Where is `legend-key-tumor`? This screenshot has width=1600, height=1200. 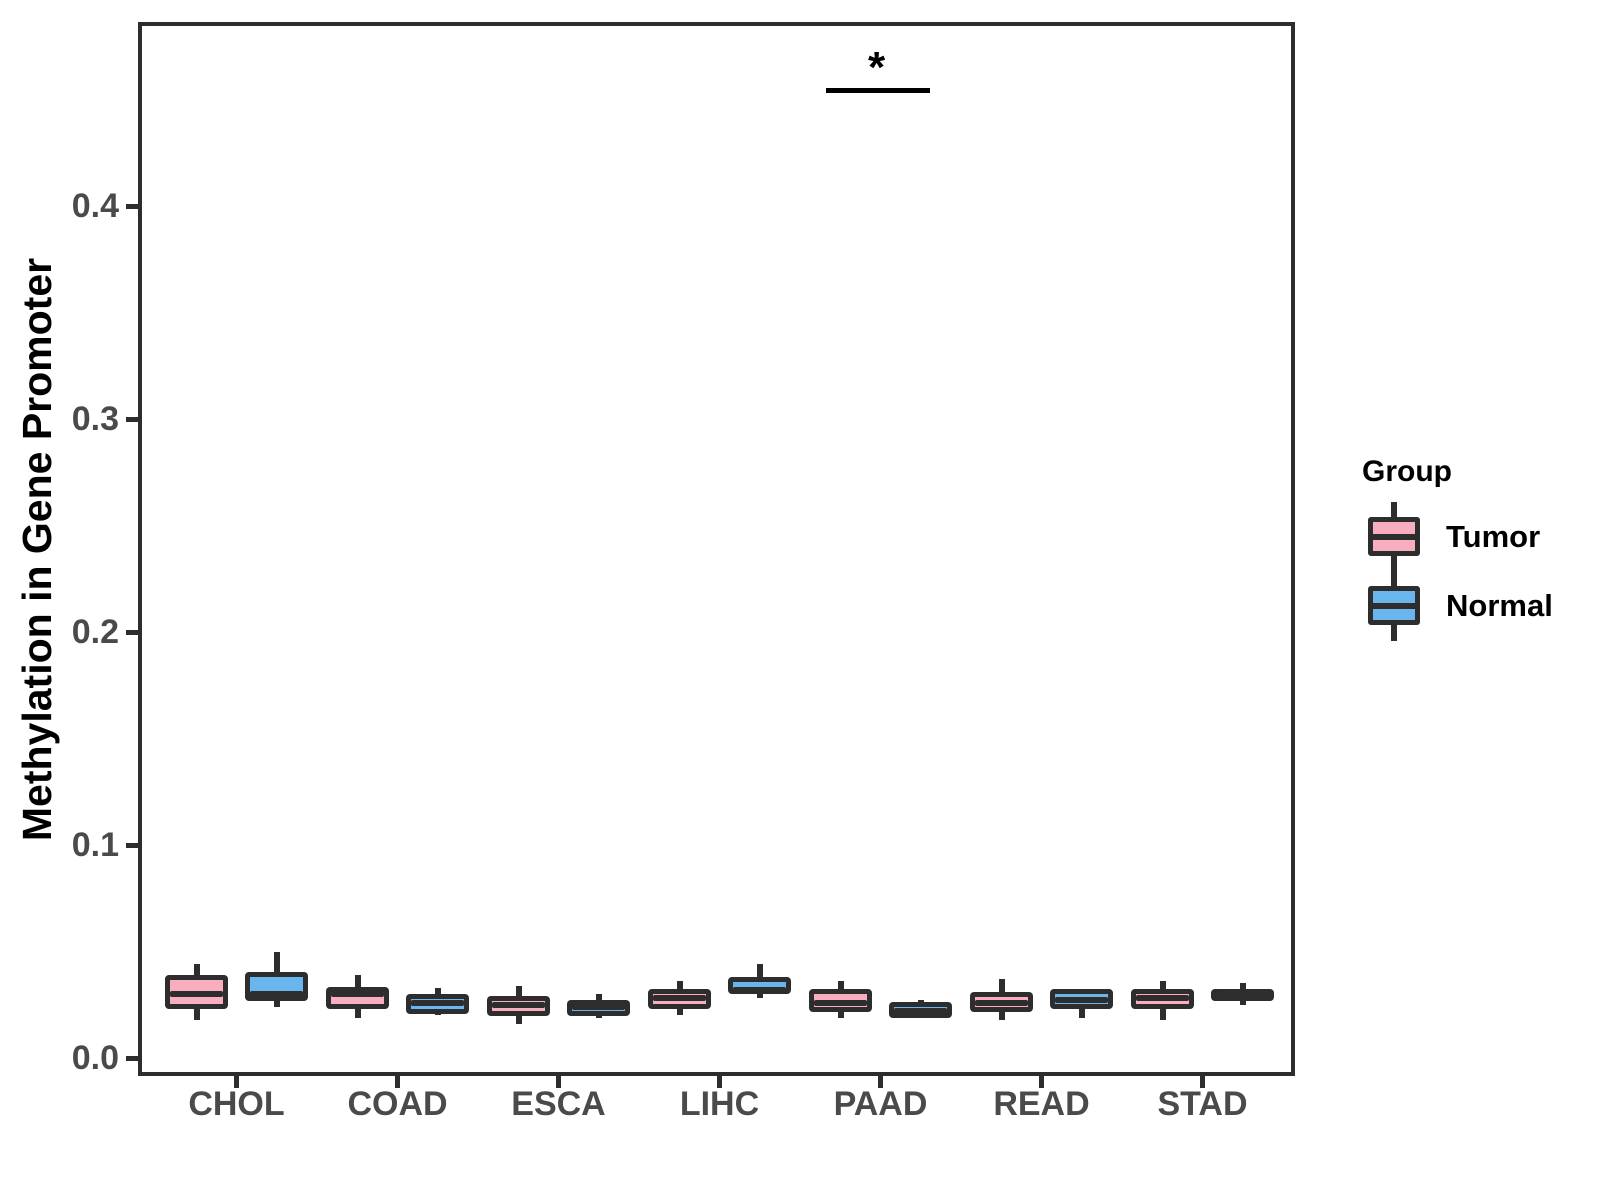 legend-key-tumor is located at coordinates (1394, 537).